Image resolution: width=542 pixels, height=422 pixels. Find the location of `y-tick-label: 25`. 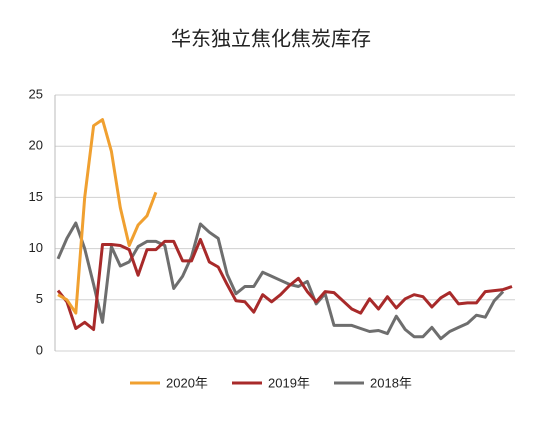

y-tick-label: 25 is located at coordinates (36, 93).